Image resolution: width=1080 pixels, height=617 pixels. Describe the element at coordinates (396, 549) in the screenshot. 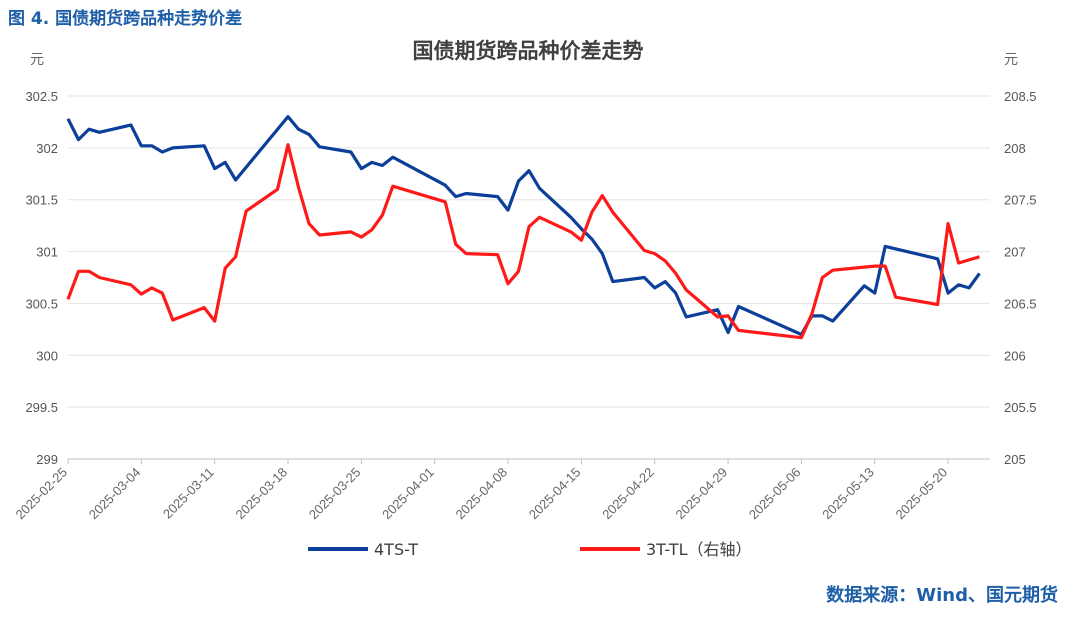

I see `legend-label-4ts-t: 4TS-T` at that location.